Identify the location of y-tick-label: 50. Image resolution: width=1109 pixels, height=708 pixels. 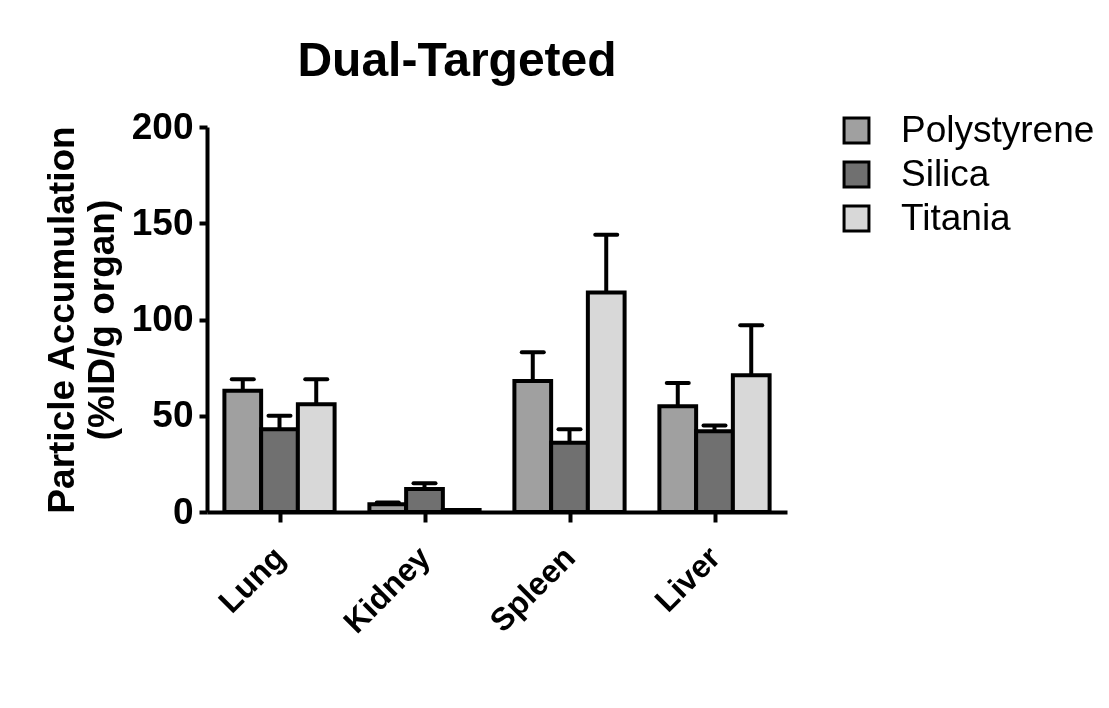
(173, 415).